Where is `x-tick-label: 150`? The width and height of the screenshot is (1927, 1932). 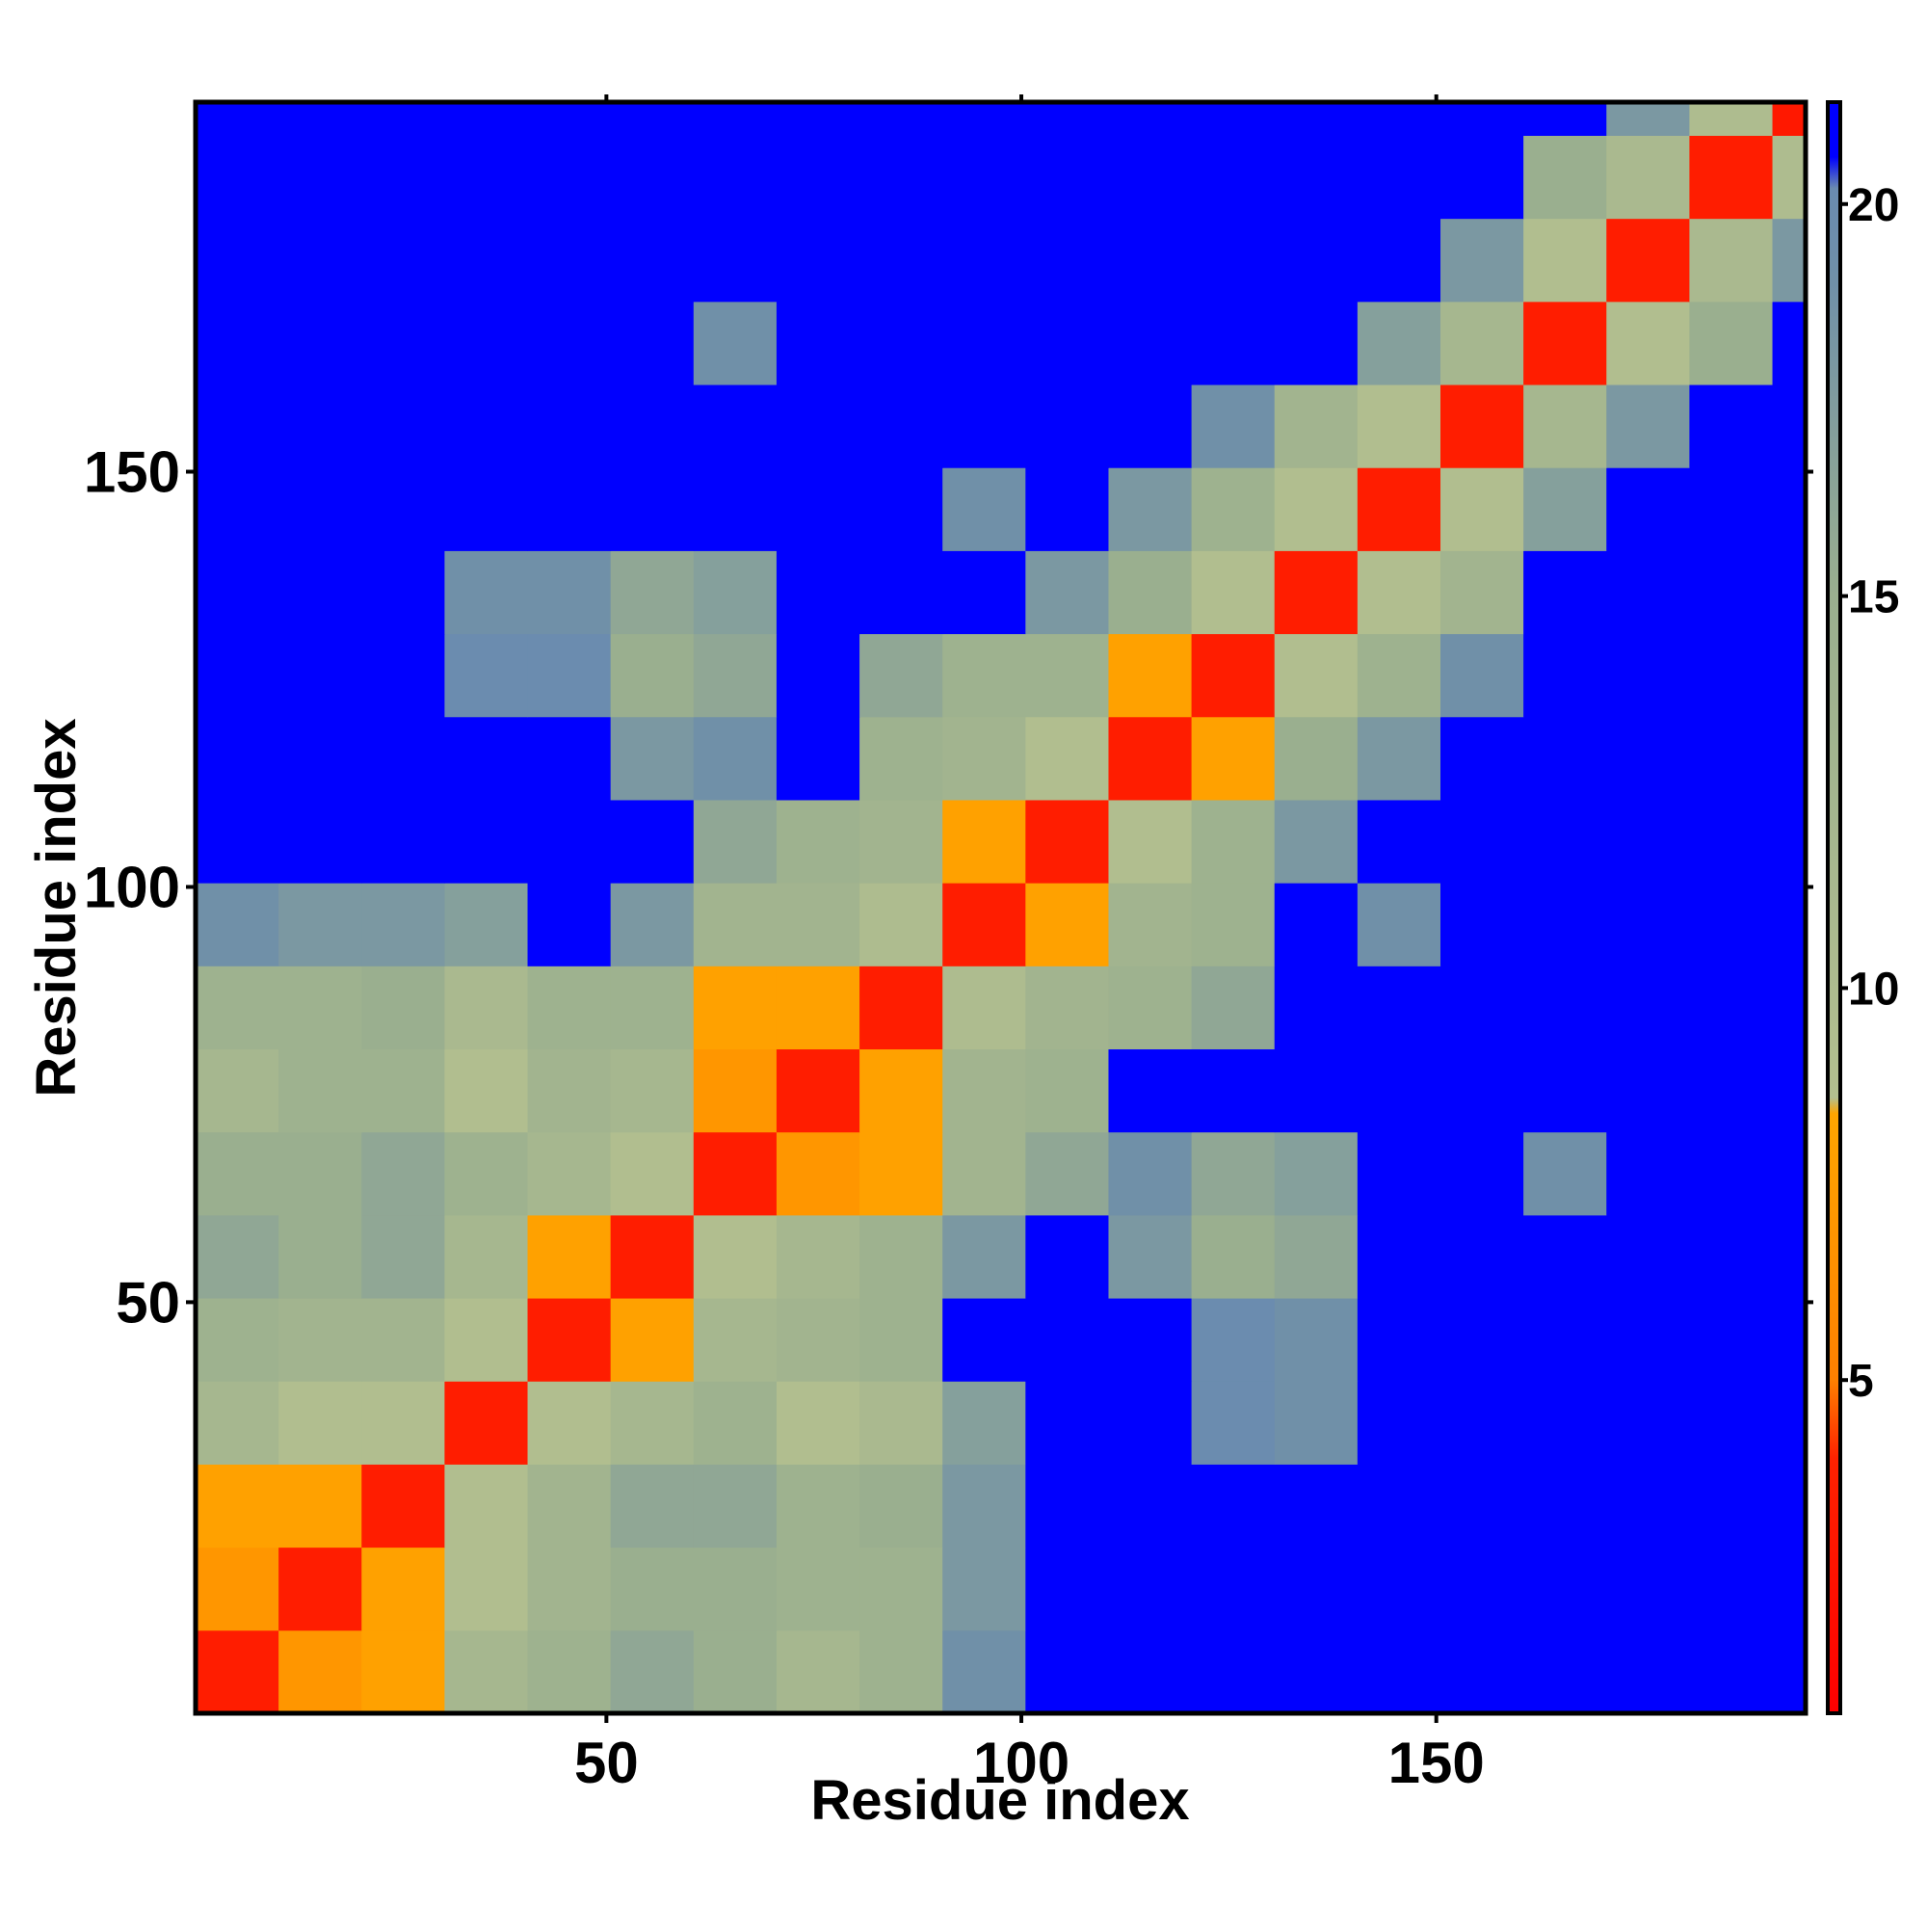
x-tick-label: 150 is located at coordinates (1436, 1763).